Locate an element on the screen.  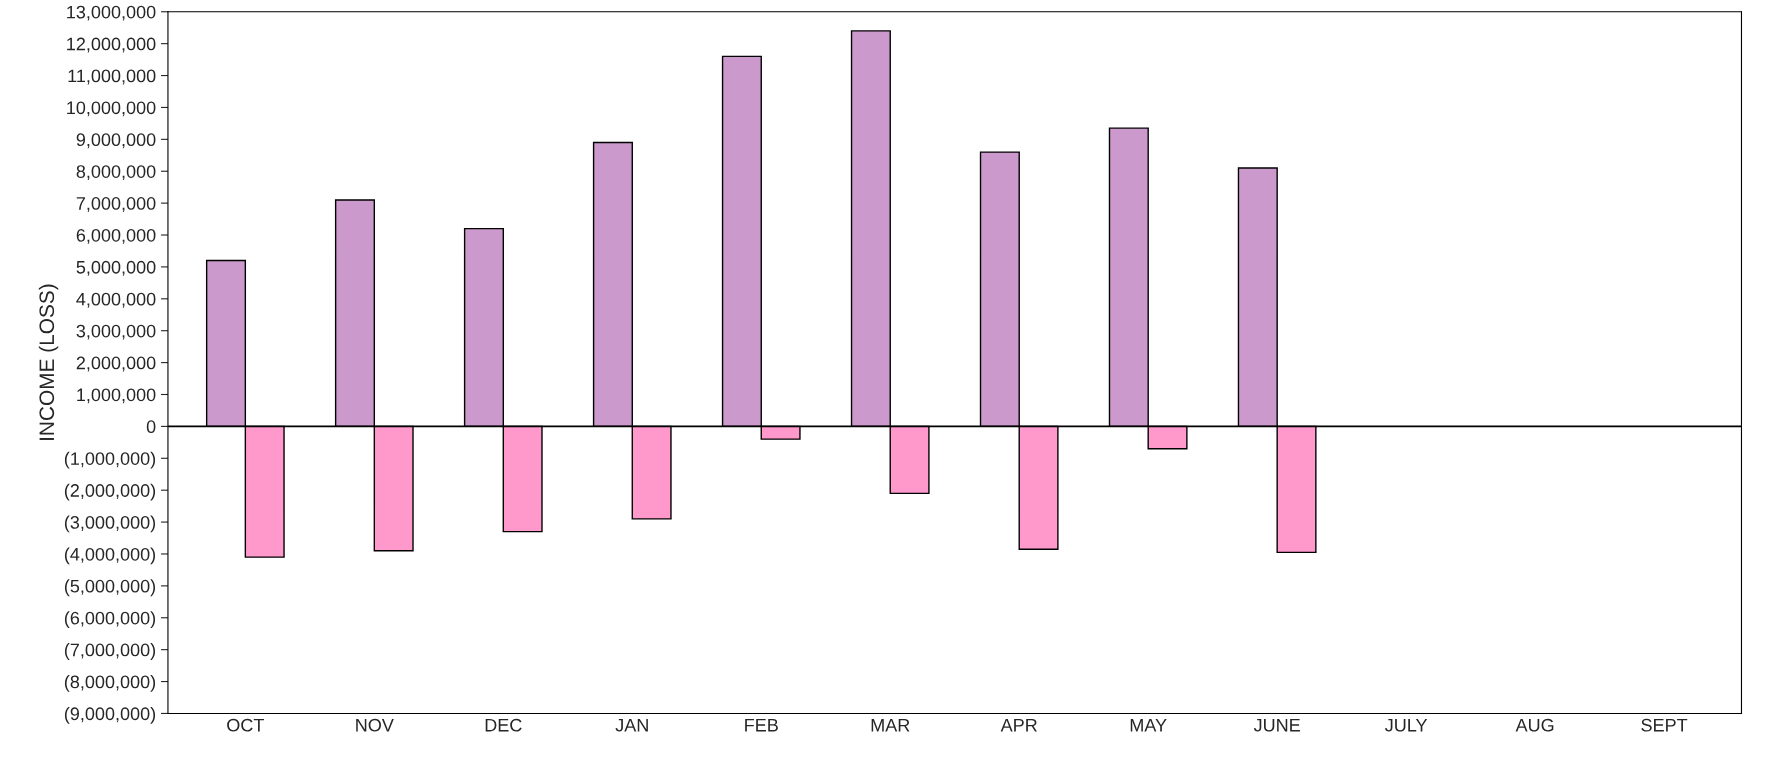
x-tick-label: JAN is located at coordinates (631, 725).